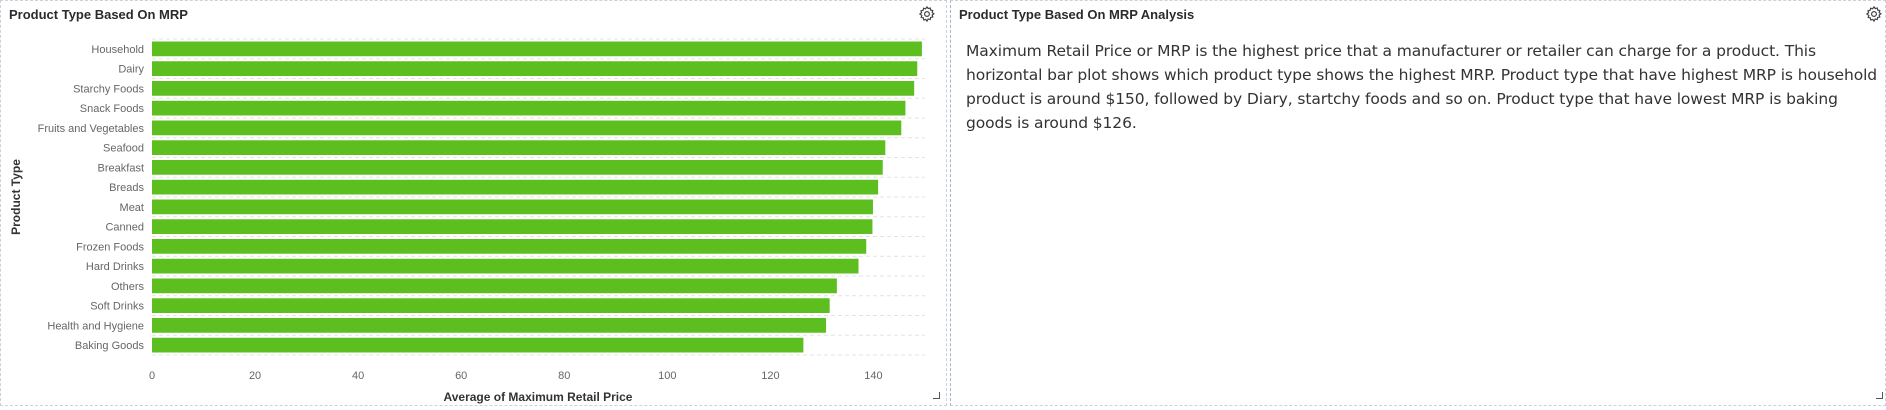 This screenshot has width=1886, height=410. What do you see at coordinates (110, 346) in the screenshot?
I see `category-label: Baking Goods` at bounding box center [110, 346].